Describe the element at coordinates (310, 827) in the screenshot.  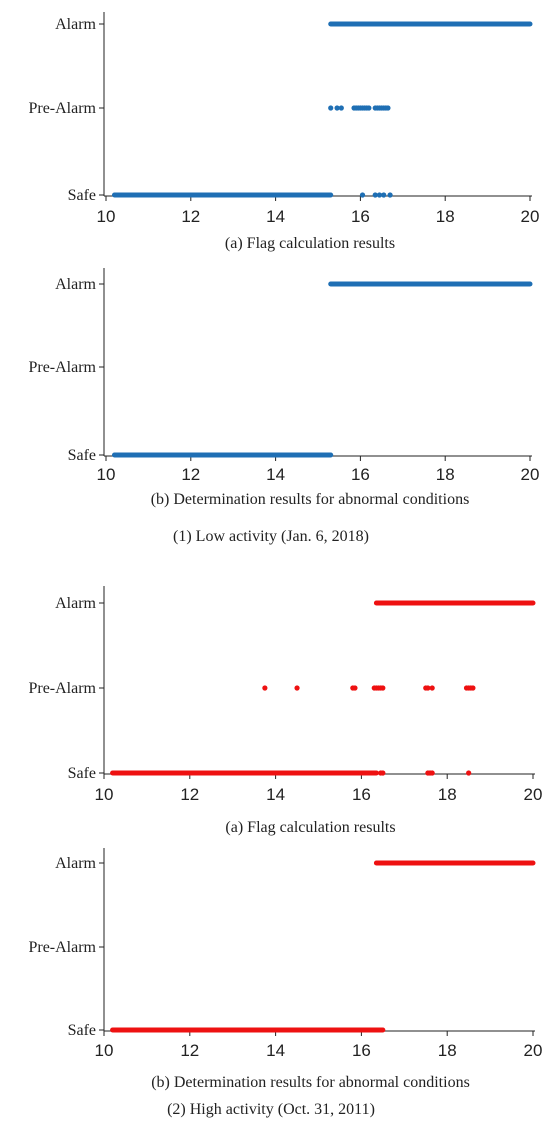
I see `subcaption-3: (a) Flag calculation results` at that location.